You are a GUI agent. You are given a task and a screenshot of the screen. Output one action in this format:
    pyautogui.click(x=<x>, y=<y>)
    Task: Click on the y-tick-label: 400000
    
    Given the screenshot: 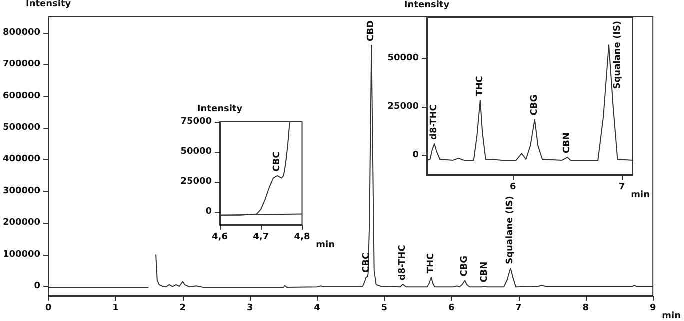 What is the action you would take?
    pyautogui.click(x=21, y=159)
    